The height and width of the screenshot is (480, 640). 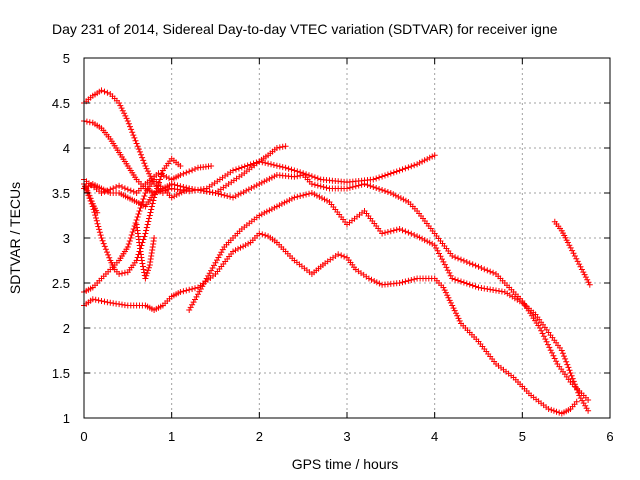 I want to click on x-tick-label: 1, so click(x=171, y=436).